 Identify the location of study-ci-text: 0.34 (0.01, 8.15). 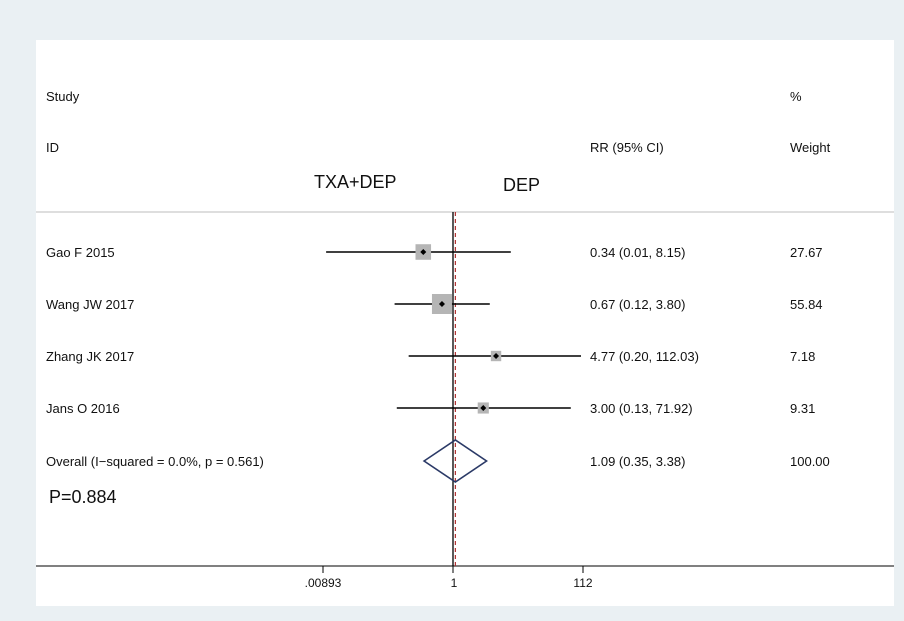
(638, 252).